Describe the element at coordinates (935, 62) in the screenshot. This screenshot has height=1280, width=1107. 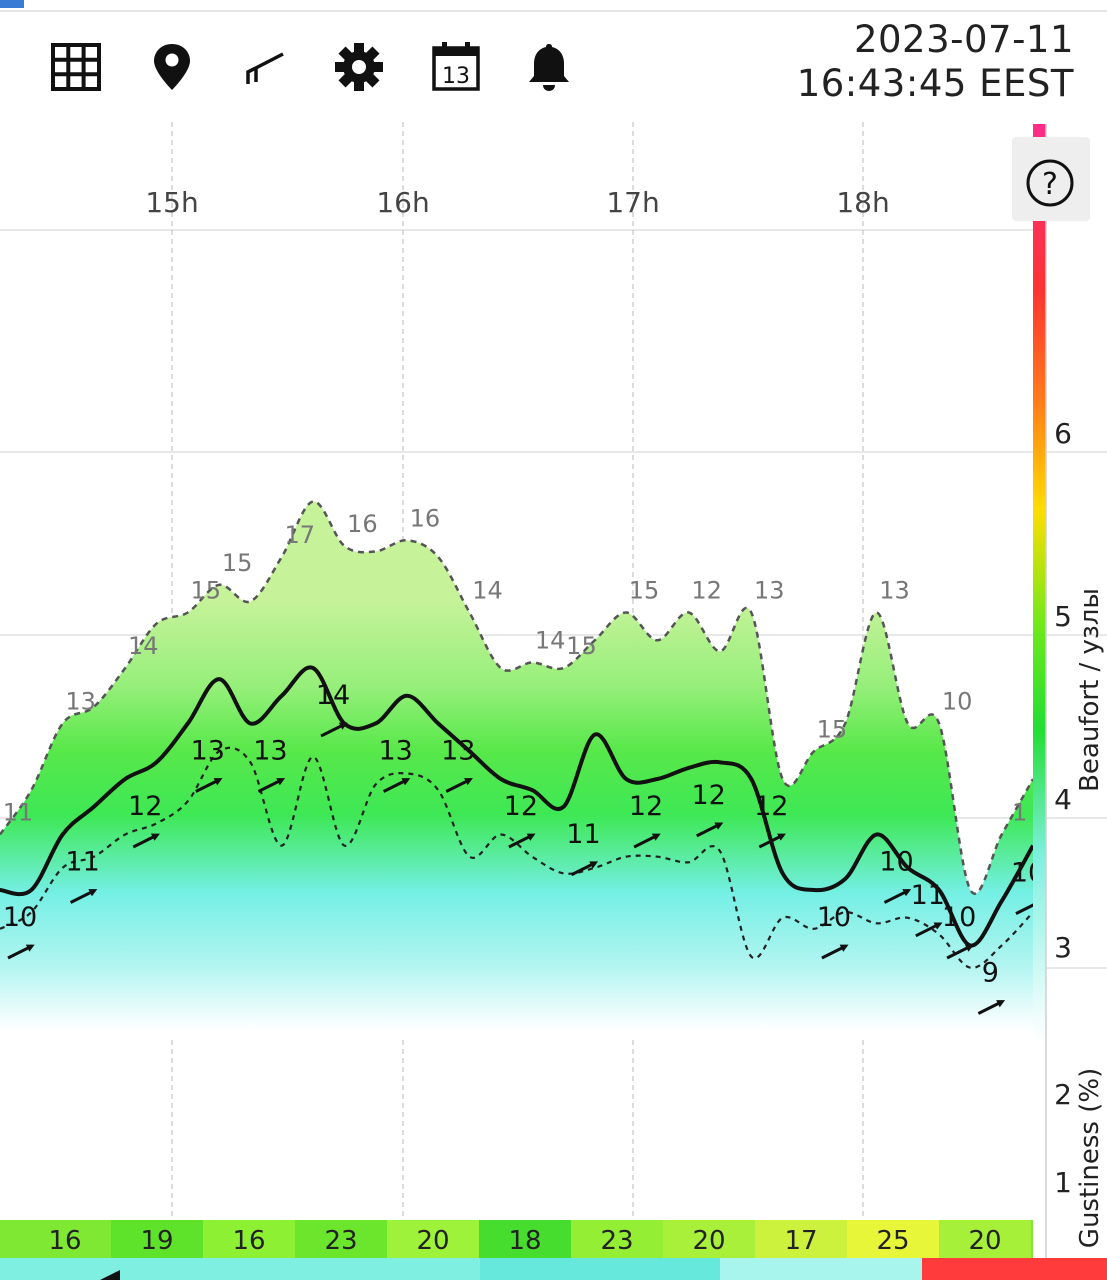
I see `datetime: 2023-07-11 16:43:45 EEST` at that location.